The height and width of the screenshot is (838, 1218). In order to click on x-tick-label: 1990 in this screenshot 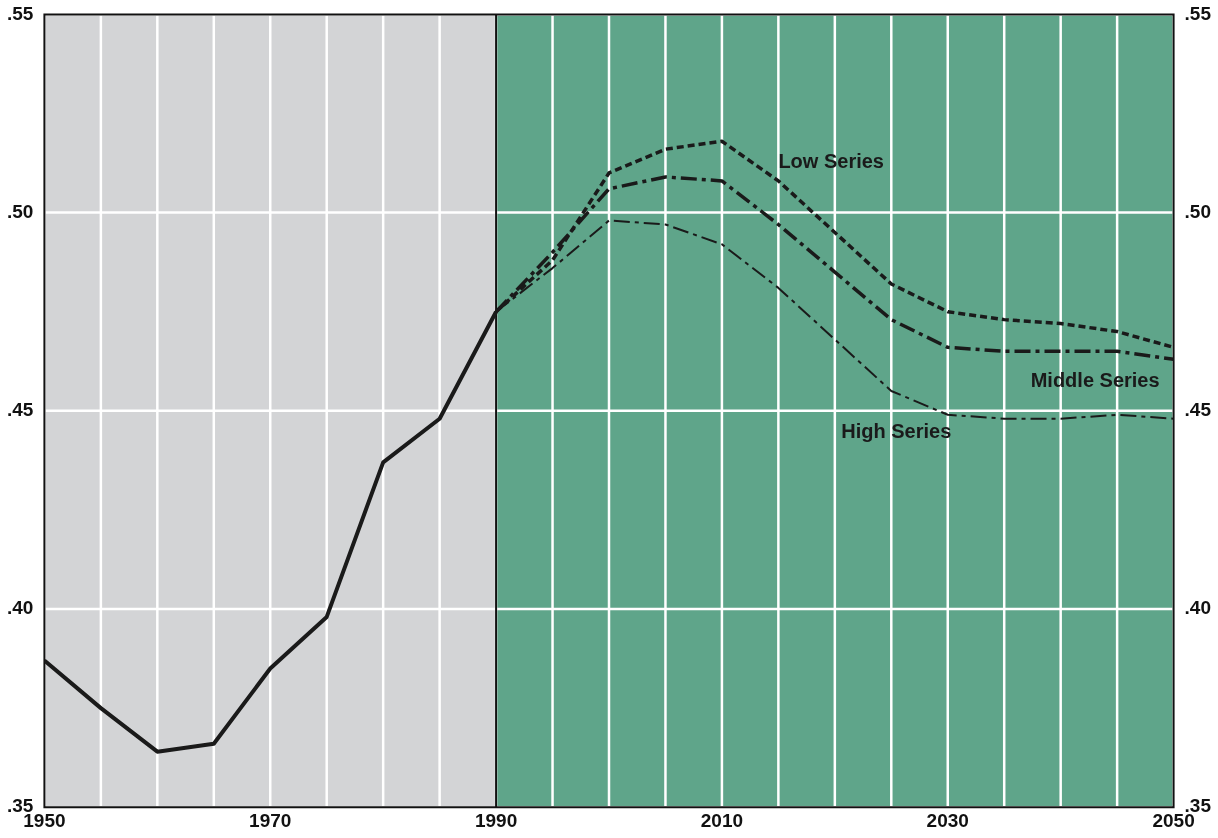, I will do `click(496, 820)`.